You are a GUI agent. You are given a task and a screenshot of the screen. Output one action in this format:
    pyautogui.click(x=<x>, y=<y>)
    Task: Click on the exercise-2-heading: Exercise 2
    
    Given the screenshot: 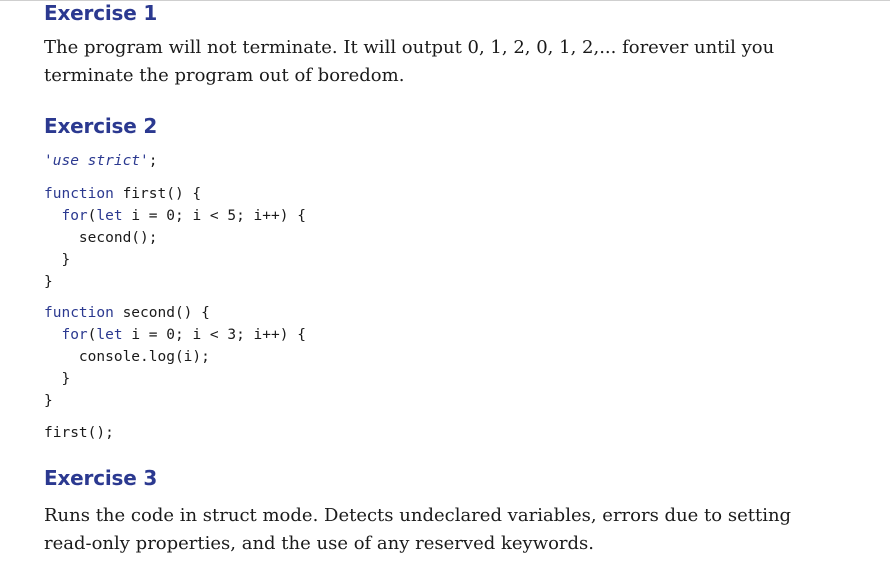 What is the action you would take?
    pyautogui.click(x=101, y=126)
    